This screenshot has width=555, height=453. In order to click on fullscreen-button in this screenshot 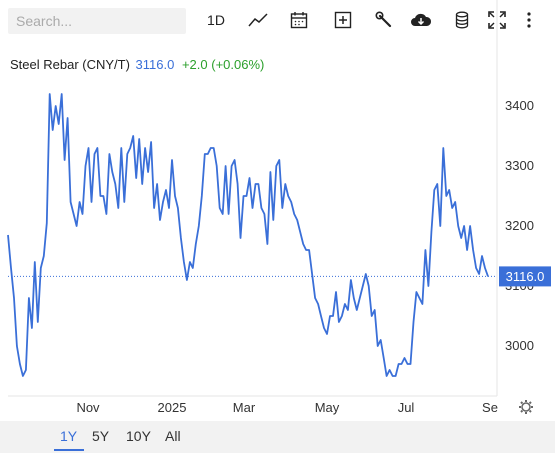, I will do `click(497, 20)`.